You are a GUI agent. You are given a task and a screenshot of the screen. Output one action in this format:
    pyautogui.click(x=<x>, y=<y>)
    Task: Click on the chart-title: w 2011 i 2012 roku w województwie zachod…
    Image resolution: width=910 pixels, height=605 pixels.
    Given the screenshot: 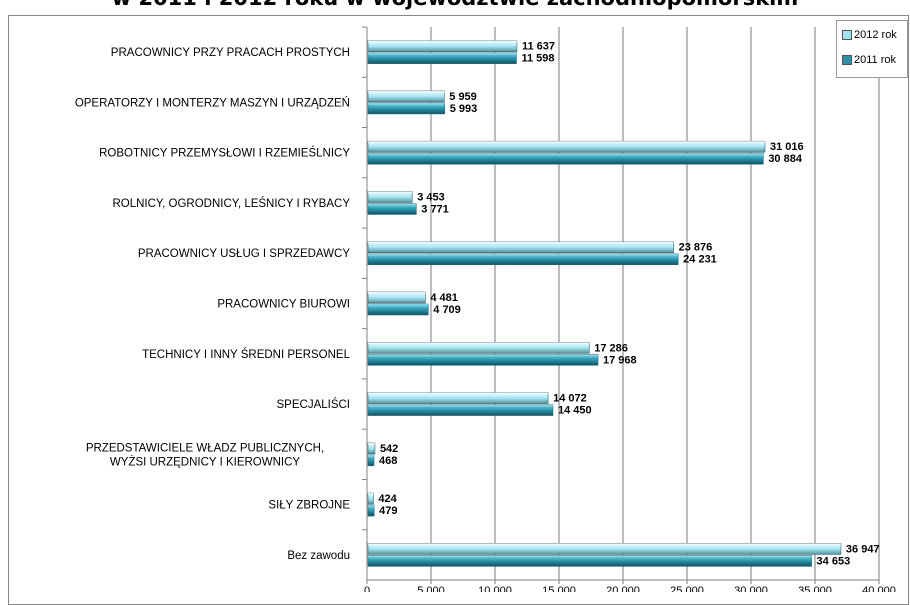 What is the action you would take?
    pyautogui.click(x=455, y=5)
    